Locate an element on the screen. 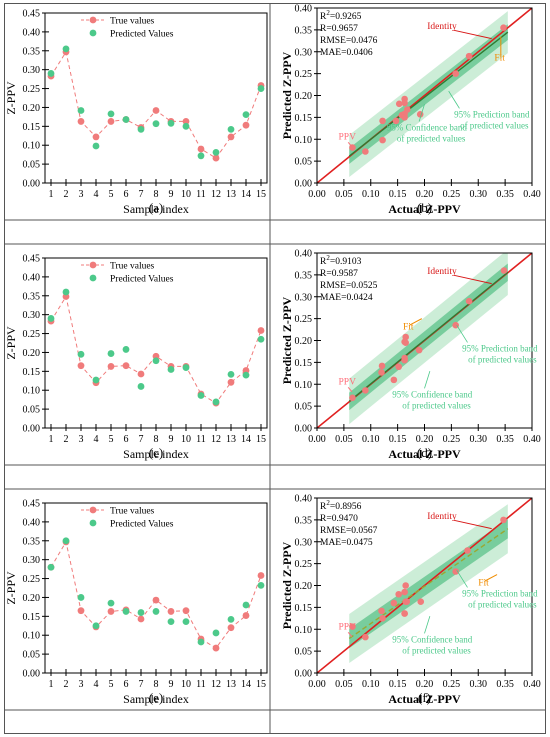 Image resolution: width=550 pixels, height=737 pixels. x-tick-label: 3 is located at coordinates (81, 439).